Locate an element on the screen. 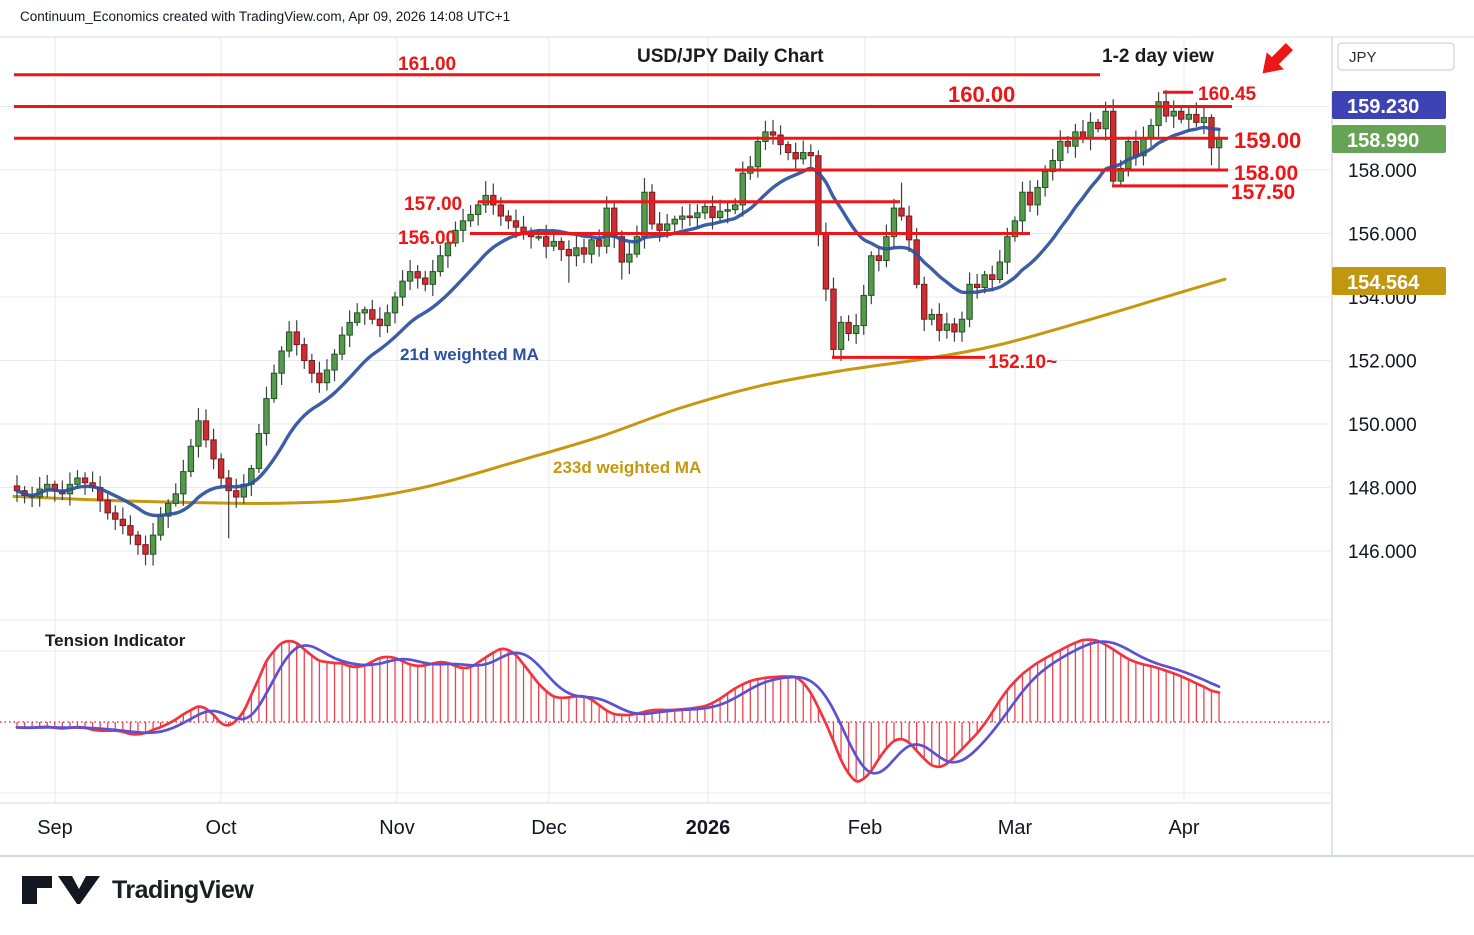 Image resolution: width=1474 pixels, height=935 pixels. tension-fast-line is located at coordinates (618, 710).